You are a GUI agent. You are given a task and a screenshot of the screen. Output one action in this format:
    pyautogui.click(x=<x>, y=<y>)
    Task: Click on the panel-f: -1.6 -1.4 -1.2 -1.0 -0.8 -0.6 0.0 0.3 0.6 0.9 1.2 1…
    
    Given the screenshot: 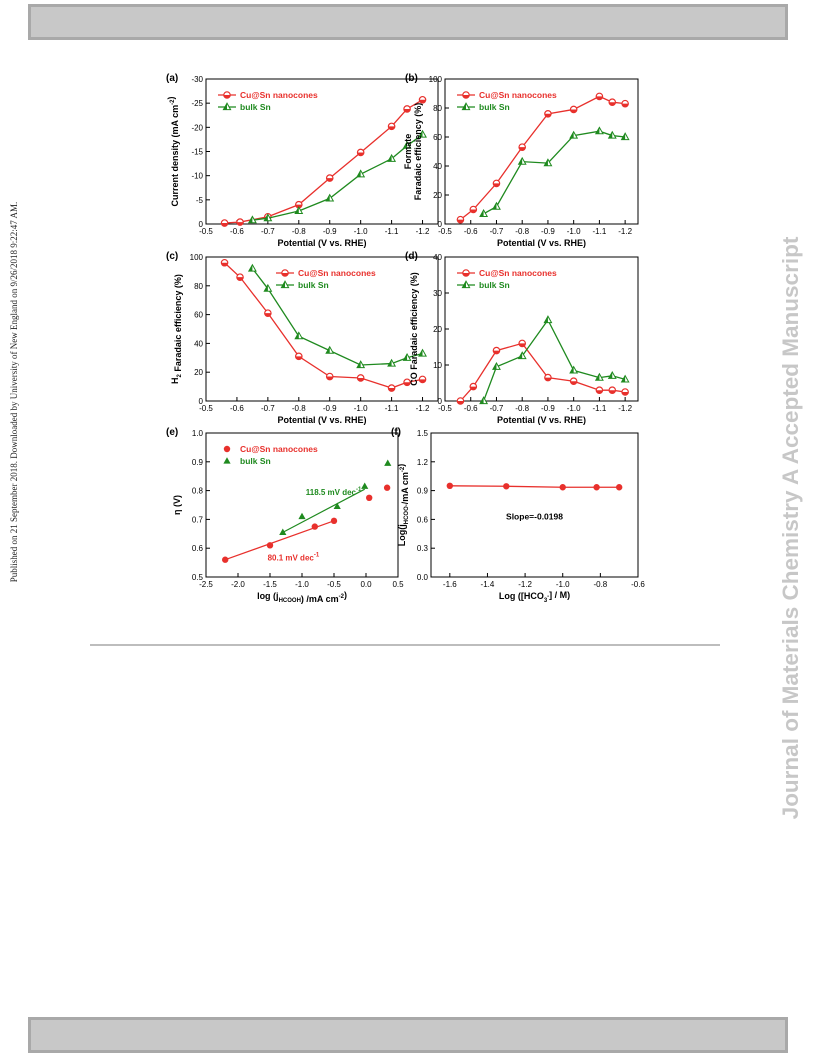 What is the action you would take?
    pyautogui.click(x=518, y=515)
    